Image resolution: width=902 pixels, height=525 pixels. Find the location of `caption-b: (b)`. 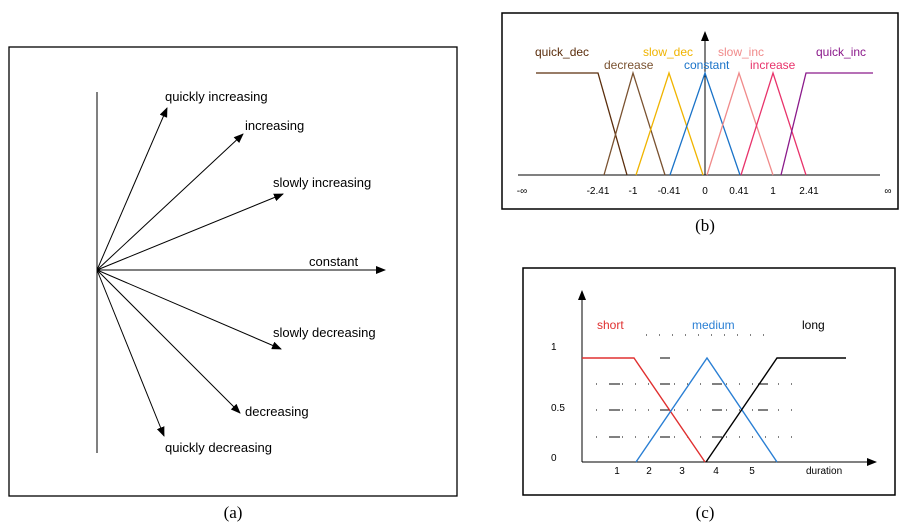

caption-b: (b) is located at coordinates (705, 225).